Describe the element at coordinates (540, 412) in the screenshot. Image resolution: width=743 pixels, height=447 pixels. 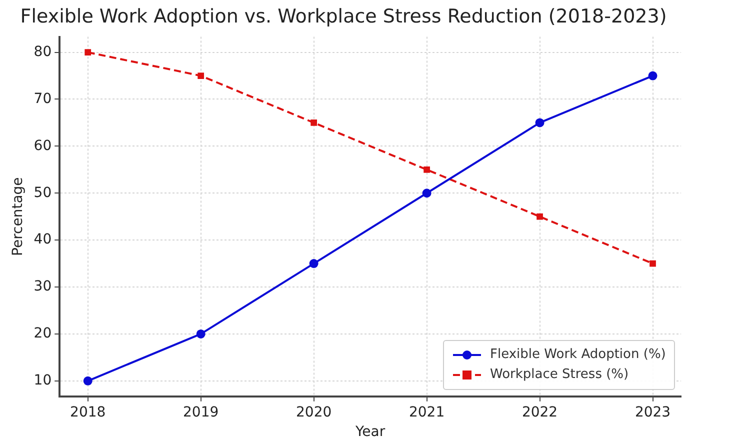
I see `x-tick-label: 2022` at that location.